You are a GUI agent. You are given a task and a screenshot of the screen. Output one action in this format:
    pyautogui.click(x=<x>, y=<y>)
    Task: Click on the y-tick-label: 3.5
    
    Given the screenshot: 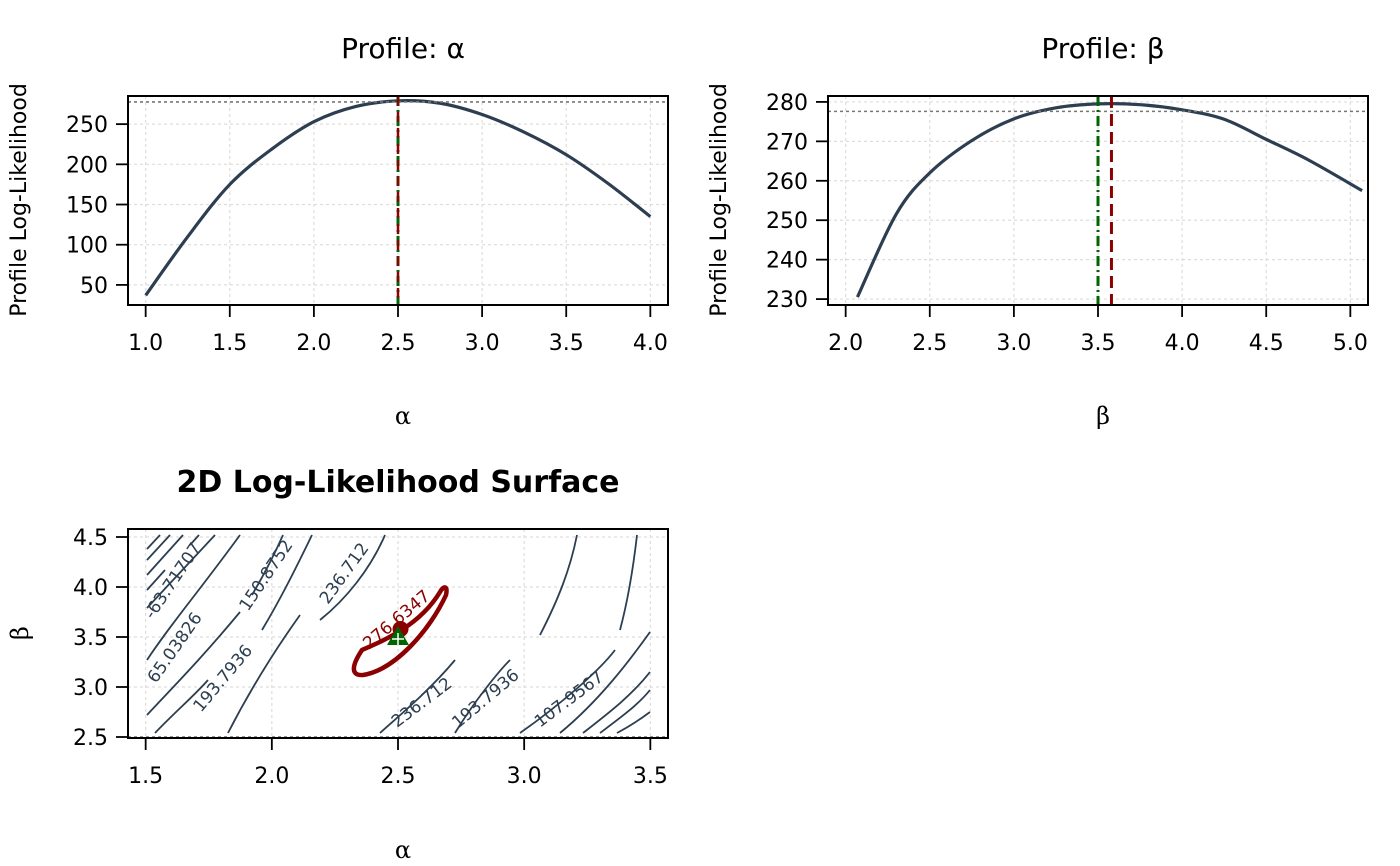 What is the action you would take?
    pyautogui.click(x=90, y=638)
    